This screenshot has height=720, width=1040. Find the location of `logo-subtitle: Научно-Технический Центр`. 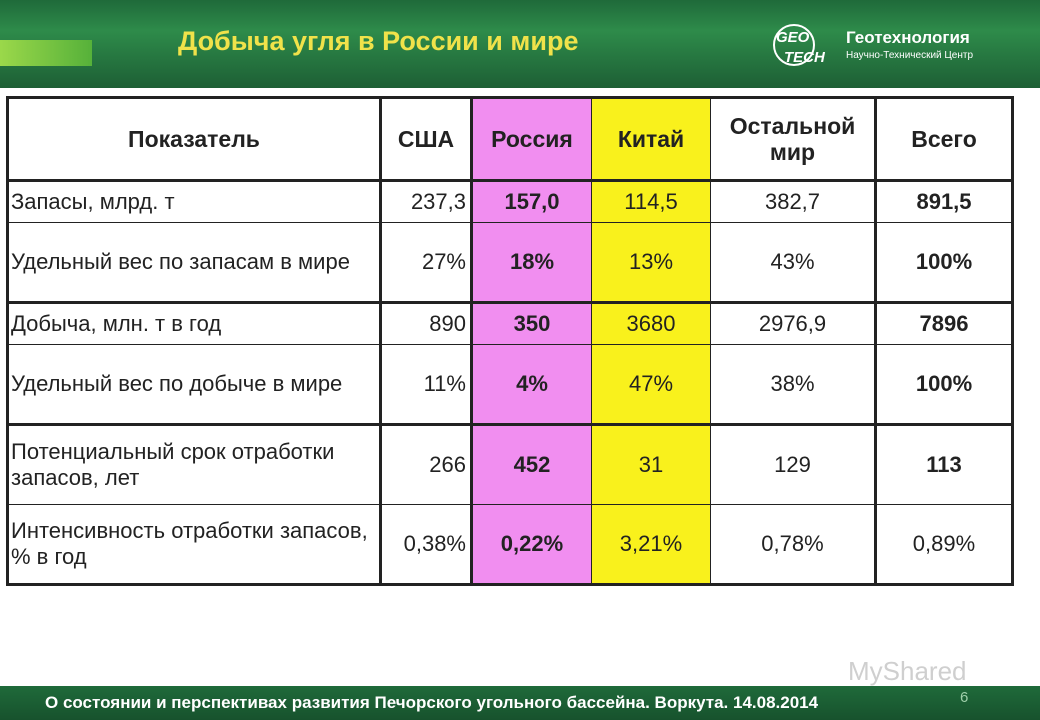

logo-subtitle: Научно-Технический Центр is located at coordinates (910, 55).